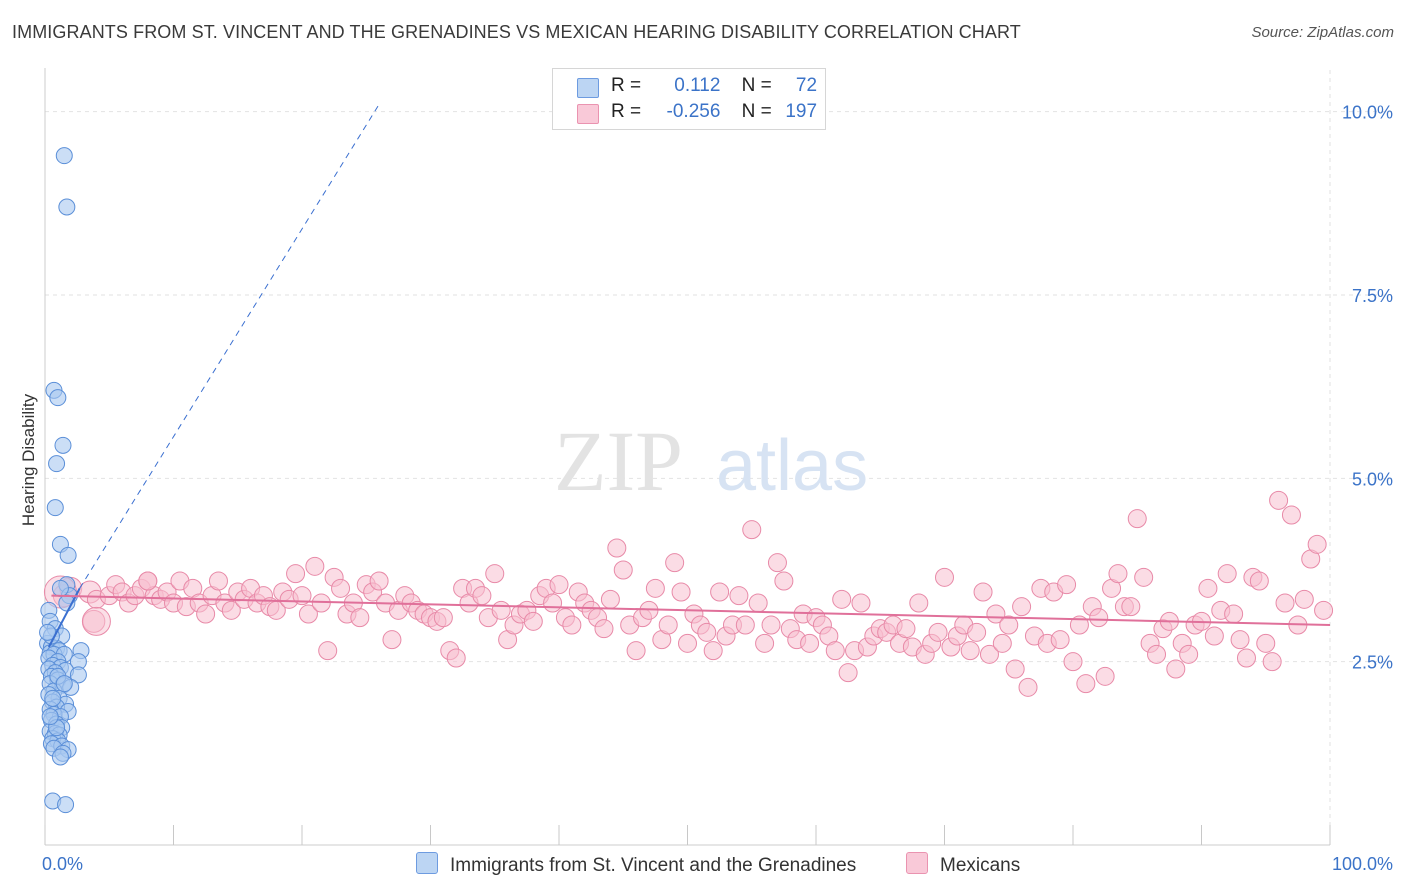 The height and width of the screenshot is (892, 1406). I want to click on legend-text-svg: R = 0.112 N = 72, so click(714, 86).